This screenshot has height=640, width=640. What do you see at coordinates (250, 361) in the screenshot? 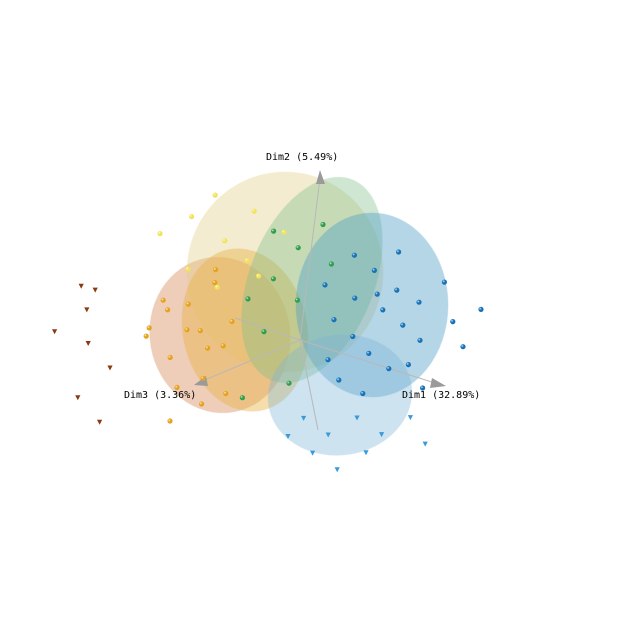
I see `z-axis-line` at bounding box center [250, 361].